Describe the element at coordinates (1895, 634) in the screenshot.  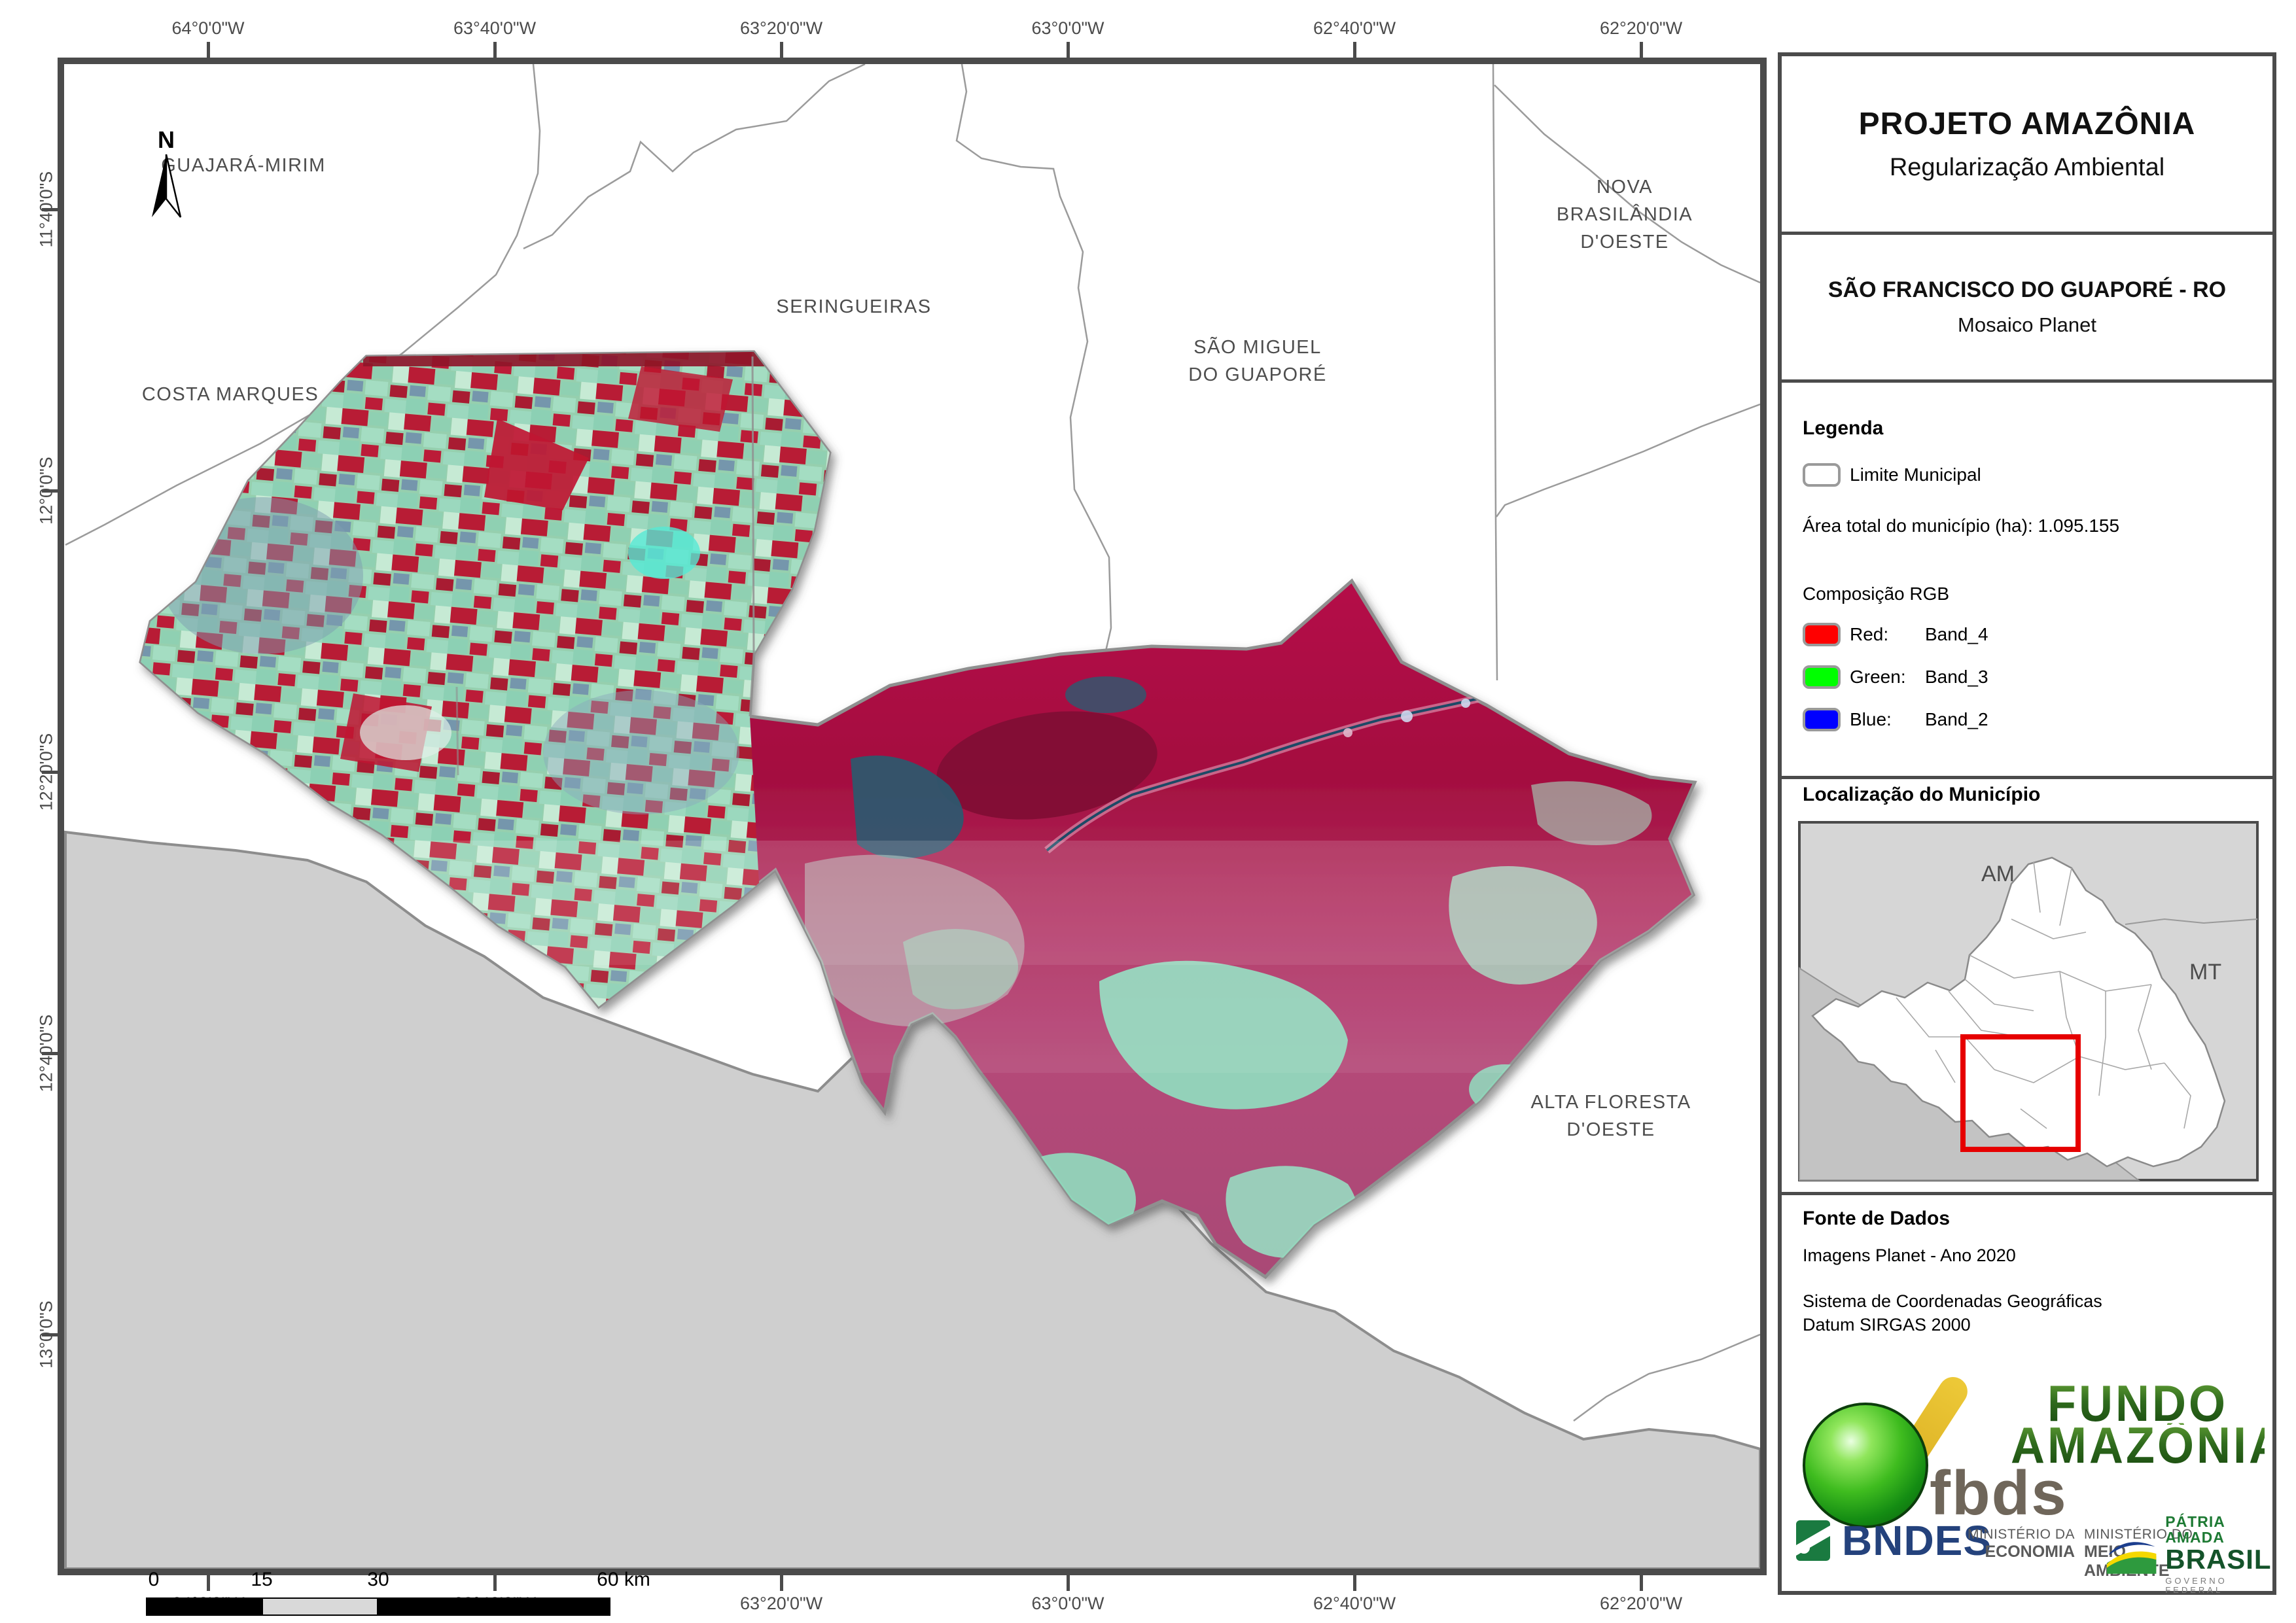
I see `legend-item-red: Red: Band_4` at that location.